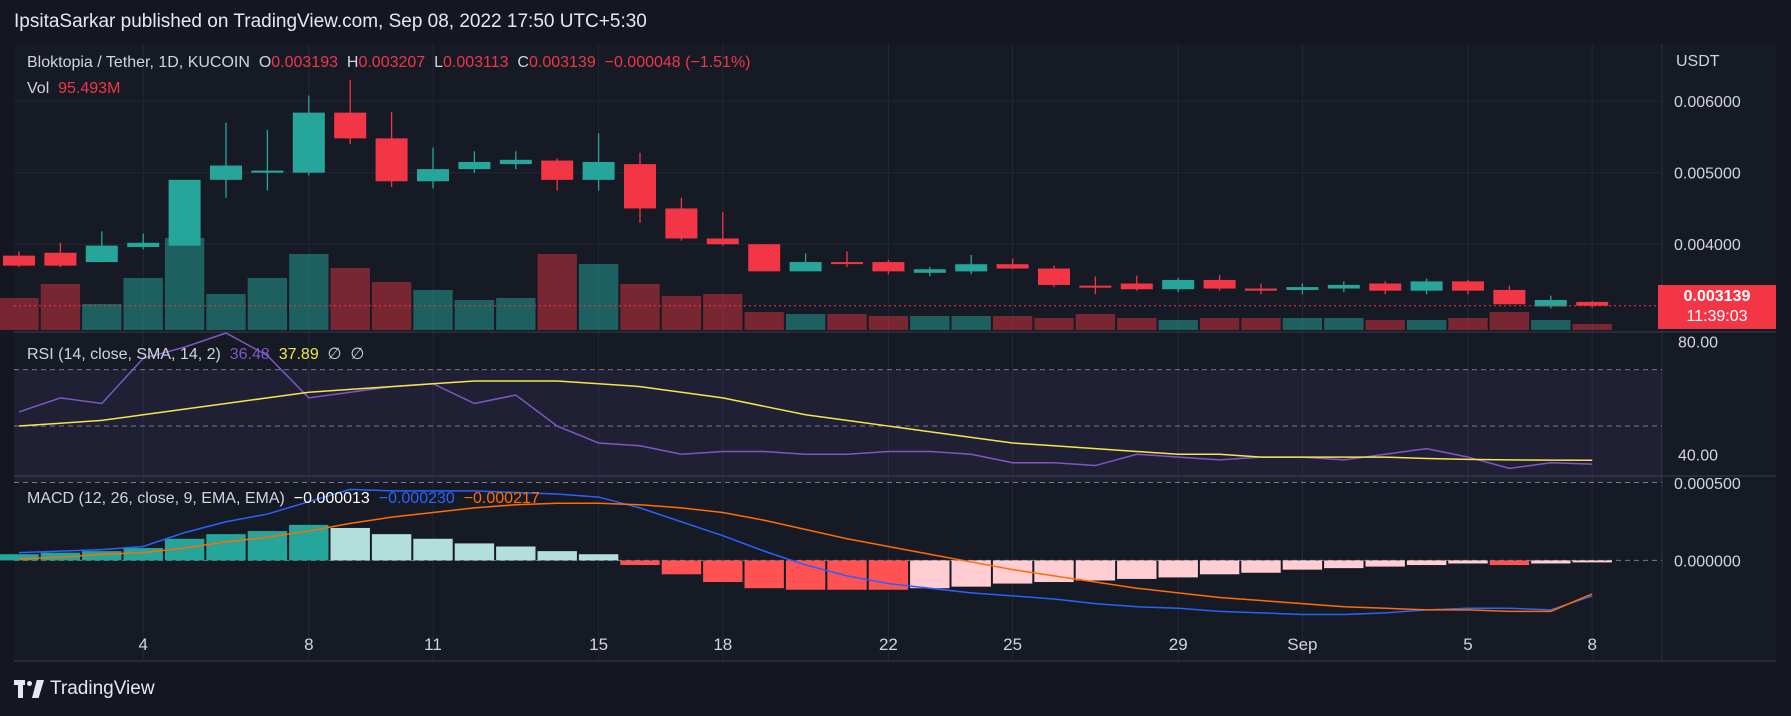  Describe the element at coordinates (124, 354) in the screenshot. I see `rsi-label: RSI (14, close, SMA, 14, 2)` at that location.